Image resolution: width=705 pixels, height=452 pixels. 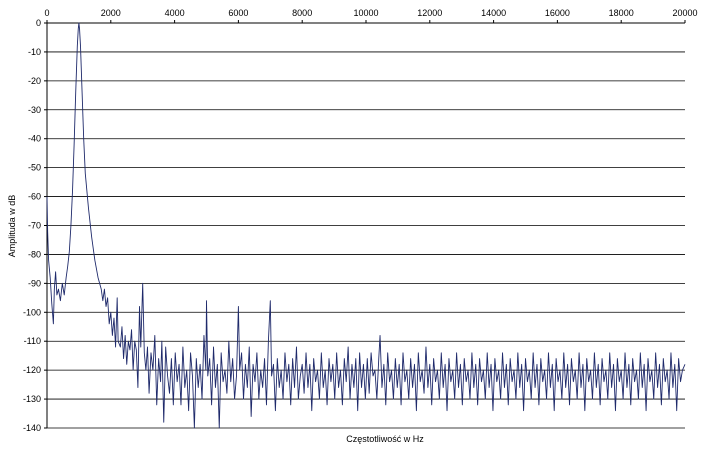 I want to click on y-tick-label: -100, so click(x=32, y=312).